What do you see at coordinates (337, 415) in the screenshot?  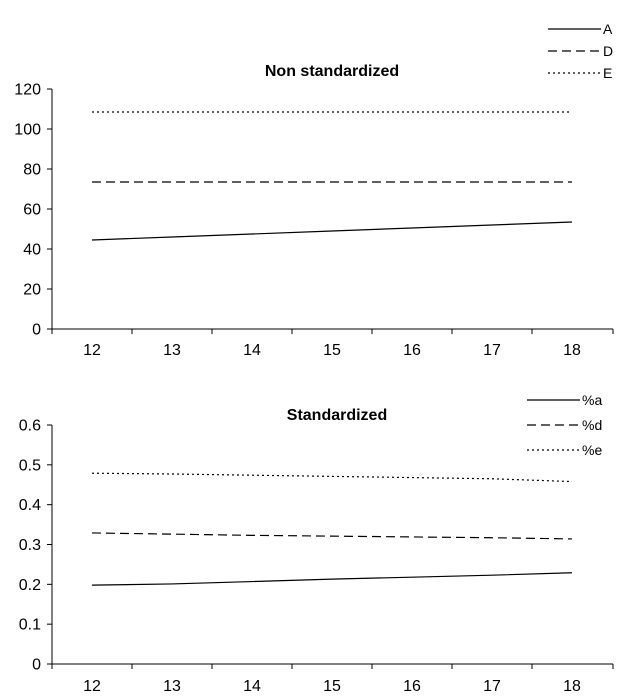 I see `chart-title: Standardized` at bounding box center [337, 415].